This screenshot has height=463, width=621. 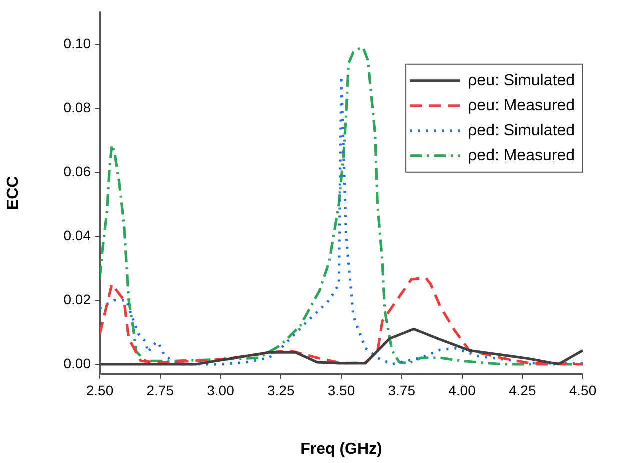 I want to click on x-tick-label: 3.50, so click(x=342, y=390).